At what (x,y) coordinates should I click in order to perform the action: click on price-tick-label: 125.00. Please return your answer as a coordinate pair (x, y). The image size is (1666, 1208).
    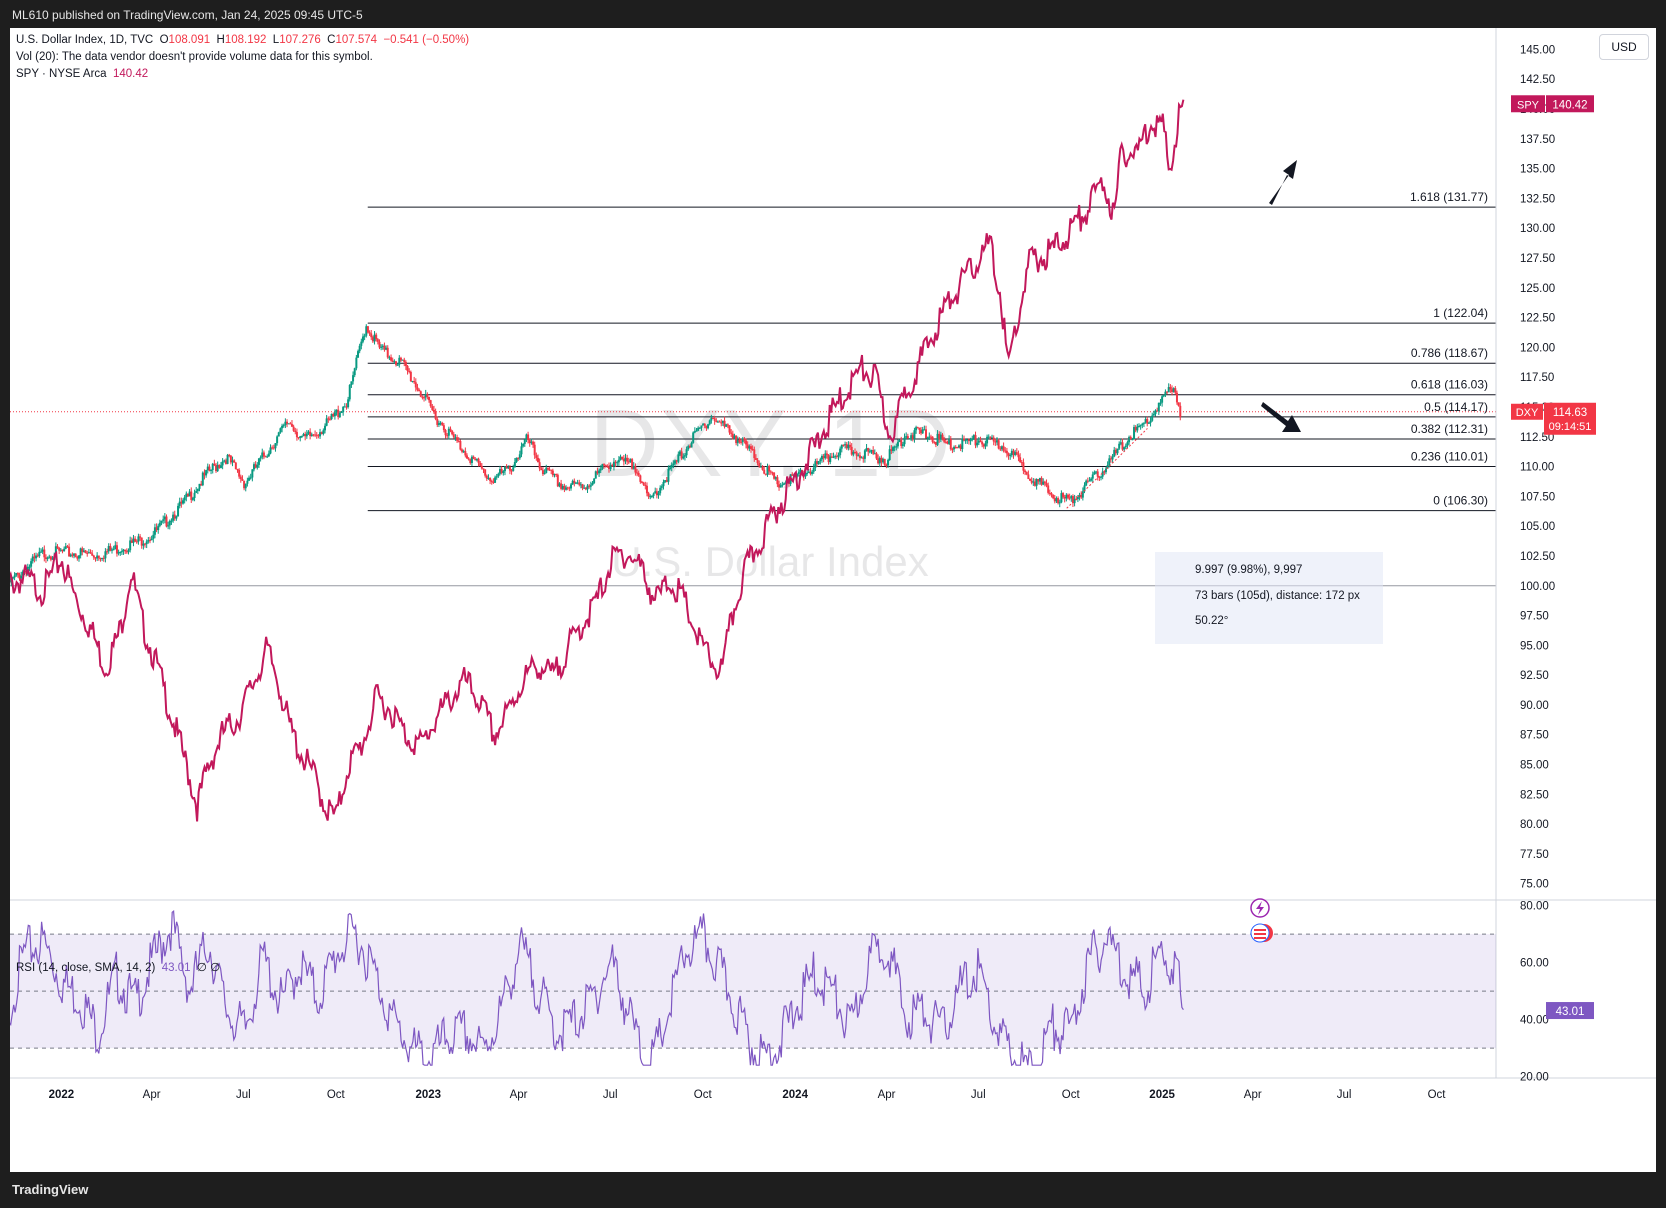
    Looking at the image, I should click on (1537, 289).